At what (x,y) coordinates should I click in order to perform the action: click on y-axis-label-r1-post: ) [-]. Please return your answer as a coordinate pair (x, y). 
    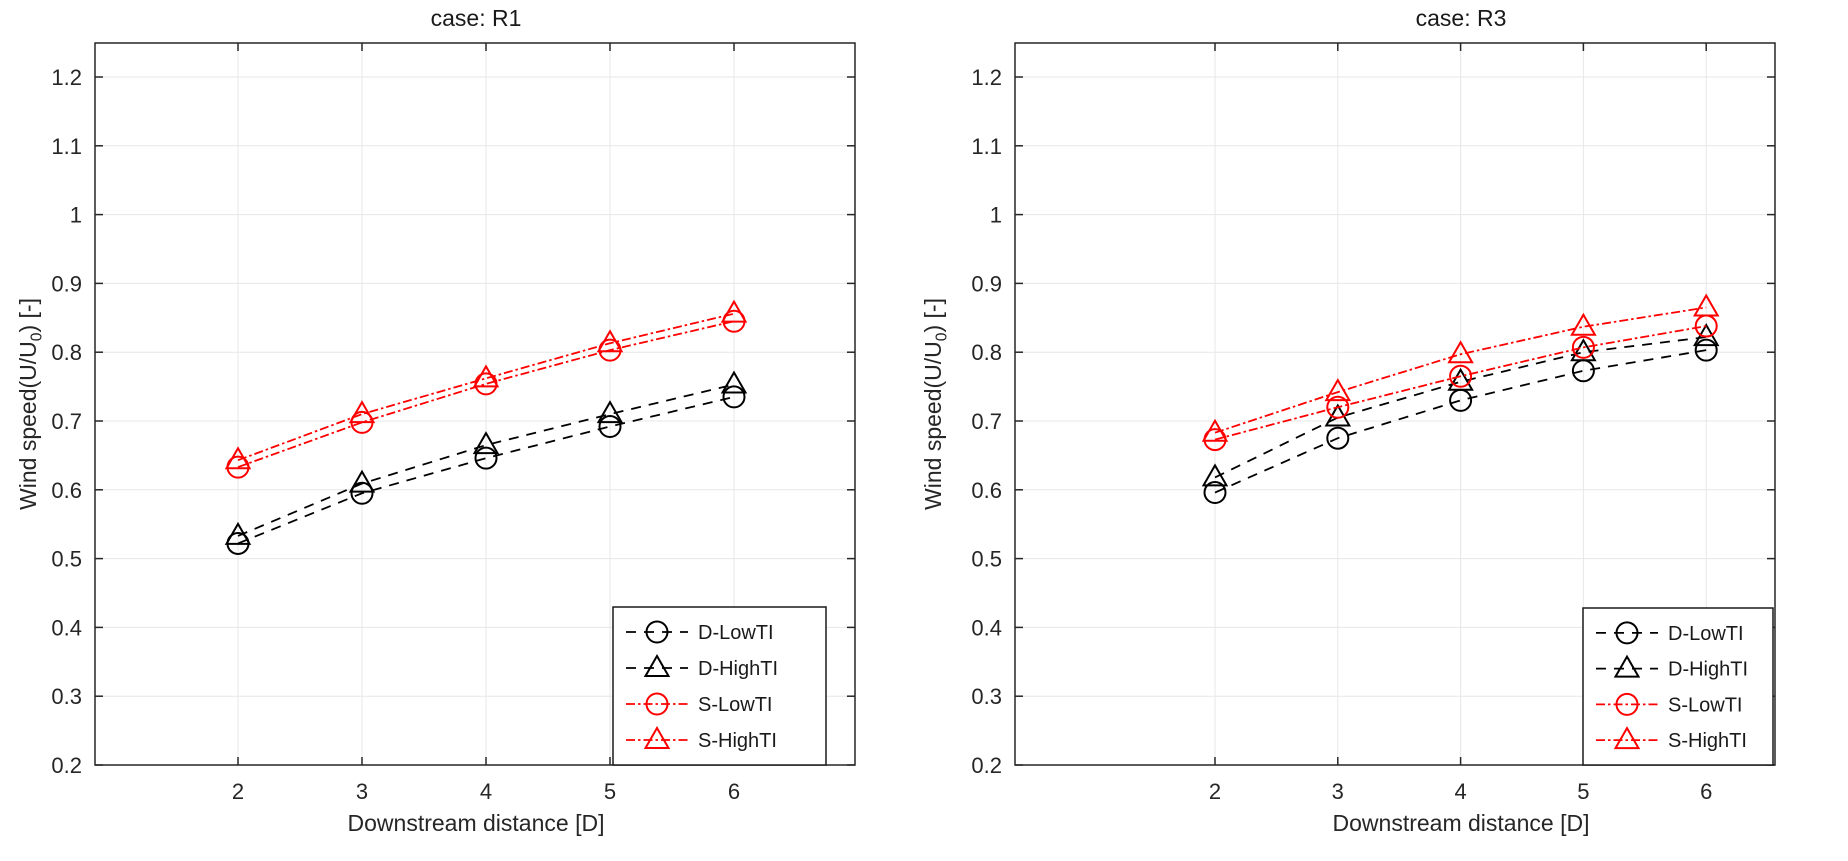
    Looking at the image, I should click on (28, 315).